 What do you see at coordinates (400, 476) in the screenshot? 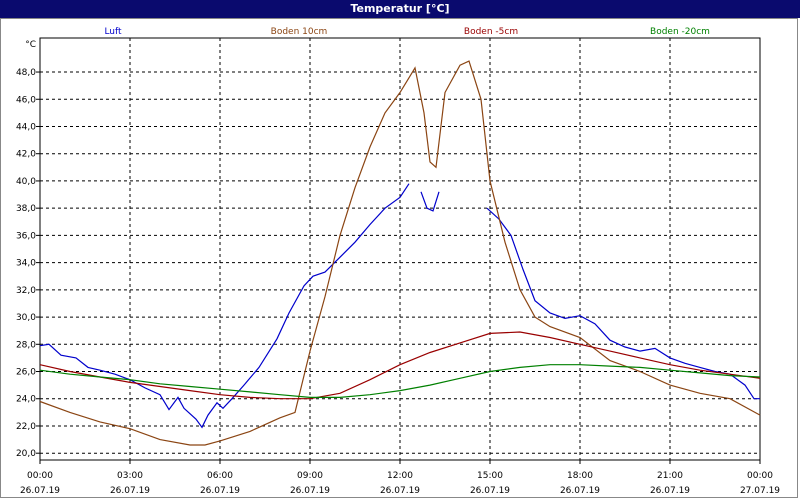
I see `x-tick-time-label: 12:00` at bounding box center [400, 476].